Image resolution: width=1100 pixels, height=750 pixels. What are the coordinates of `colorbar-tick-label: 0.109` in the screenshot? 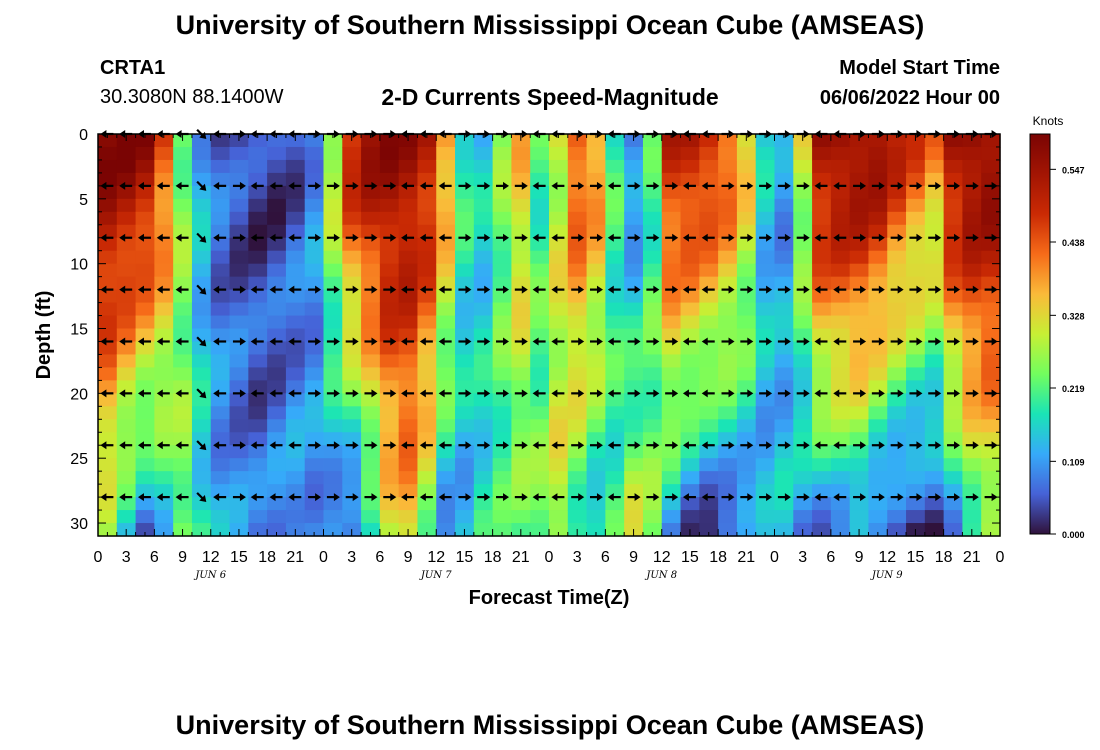 It's located at (1073, 462).